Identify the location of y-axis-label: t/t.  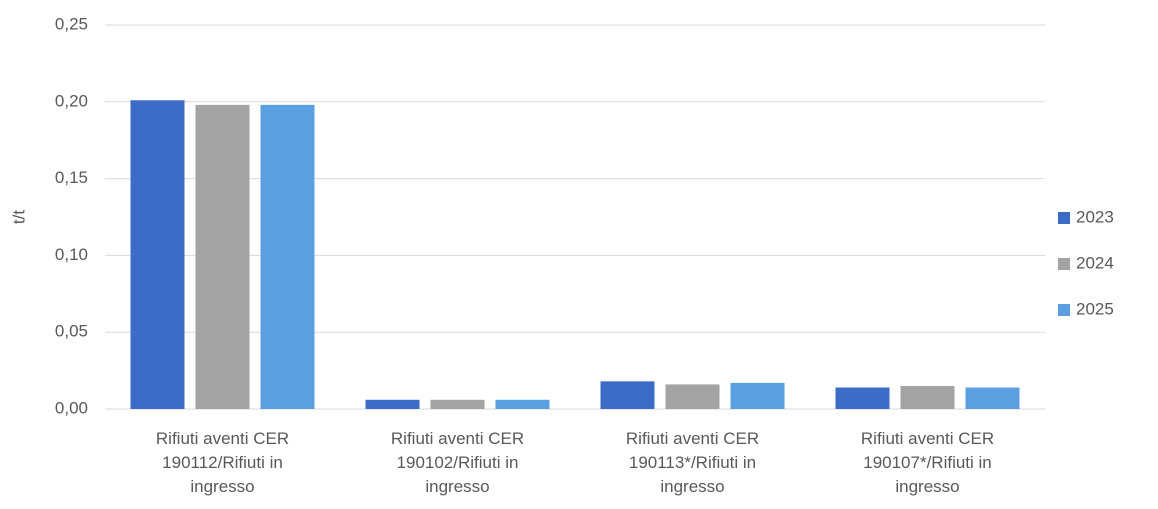
(18, 217).